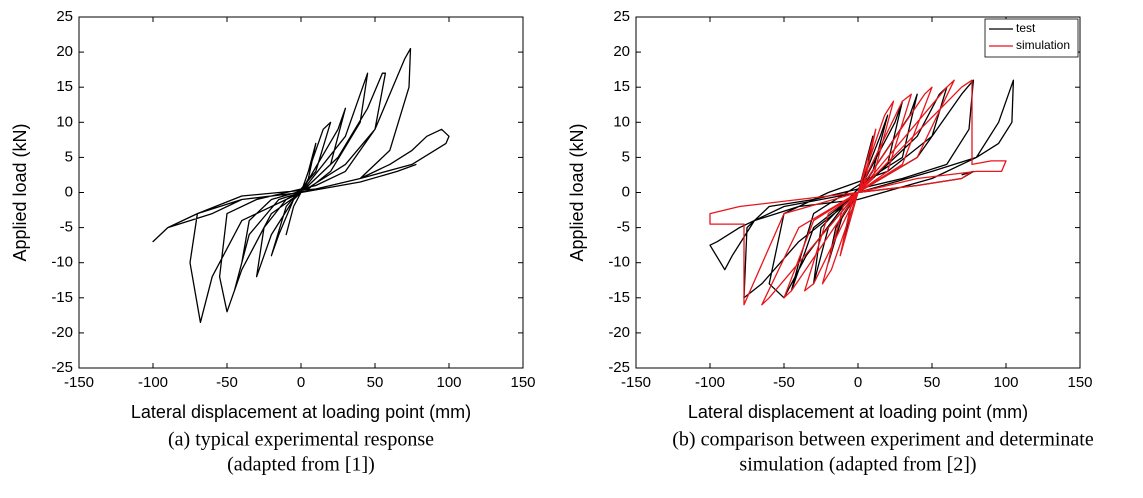 The width and height of the screenshot is (1143, 498). I want to click on legend-box, so click(1031, 38).